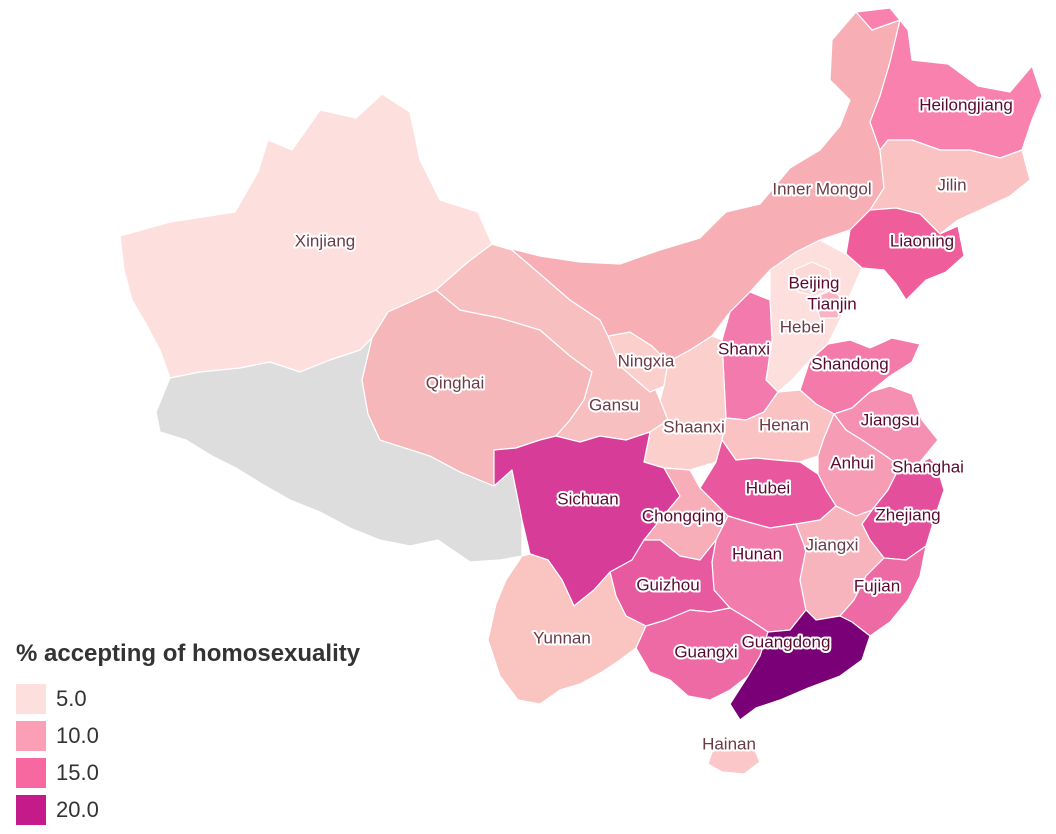  What do you see at coordinates (455, 382) in the screenshot?
I see `province-label-qinghai: Qinghai` at bounding box center [455, 382].